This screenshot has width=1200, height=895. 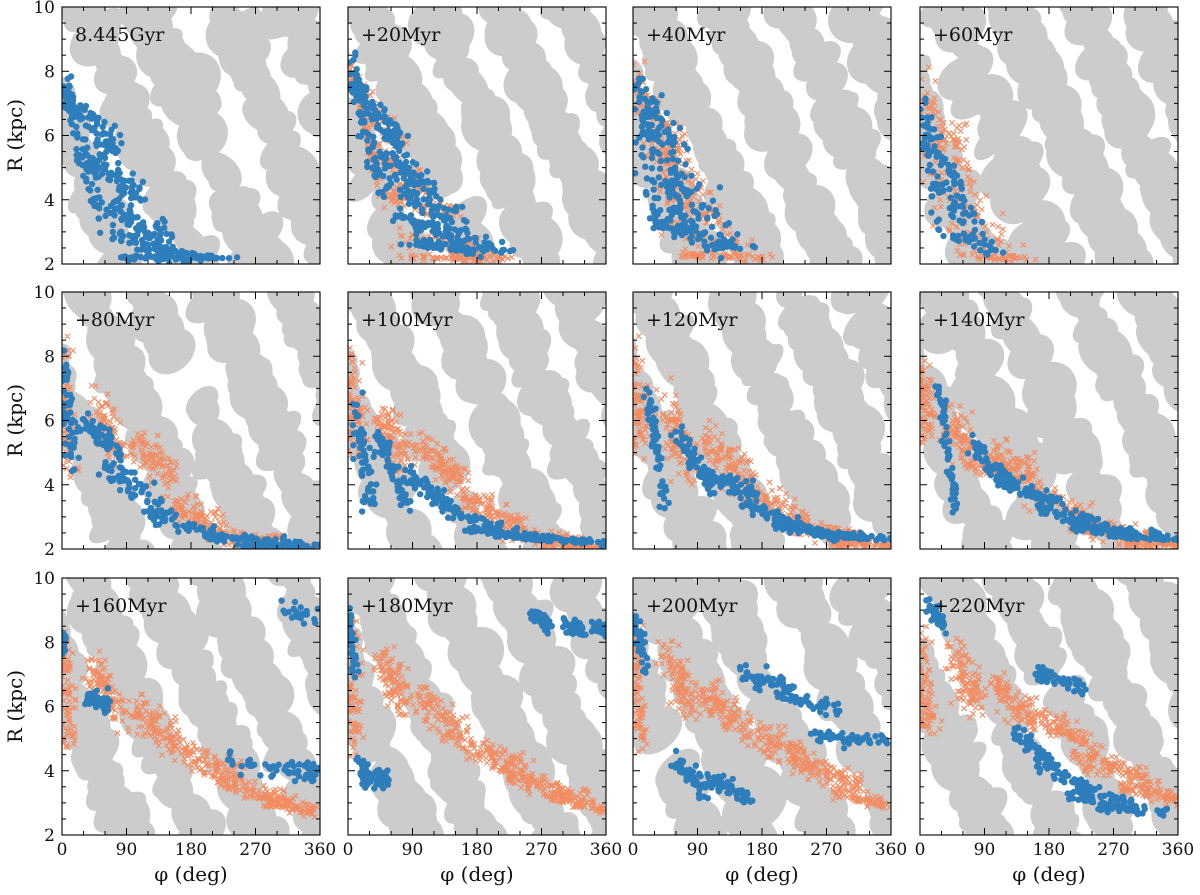 I want to click on y-tick-label: 2, so click(x=49, y=550).